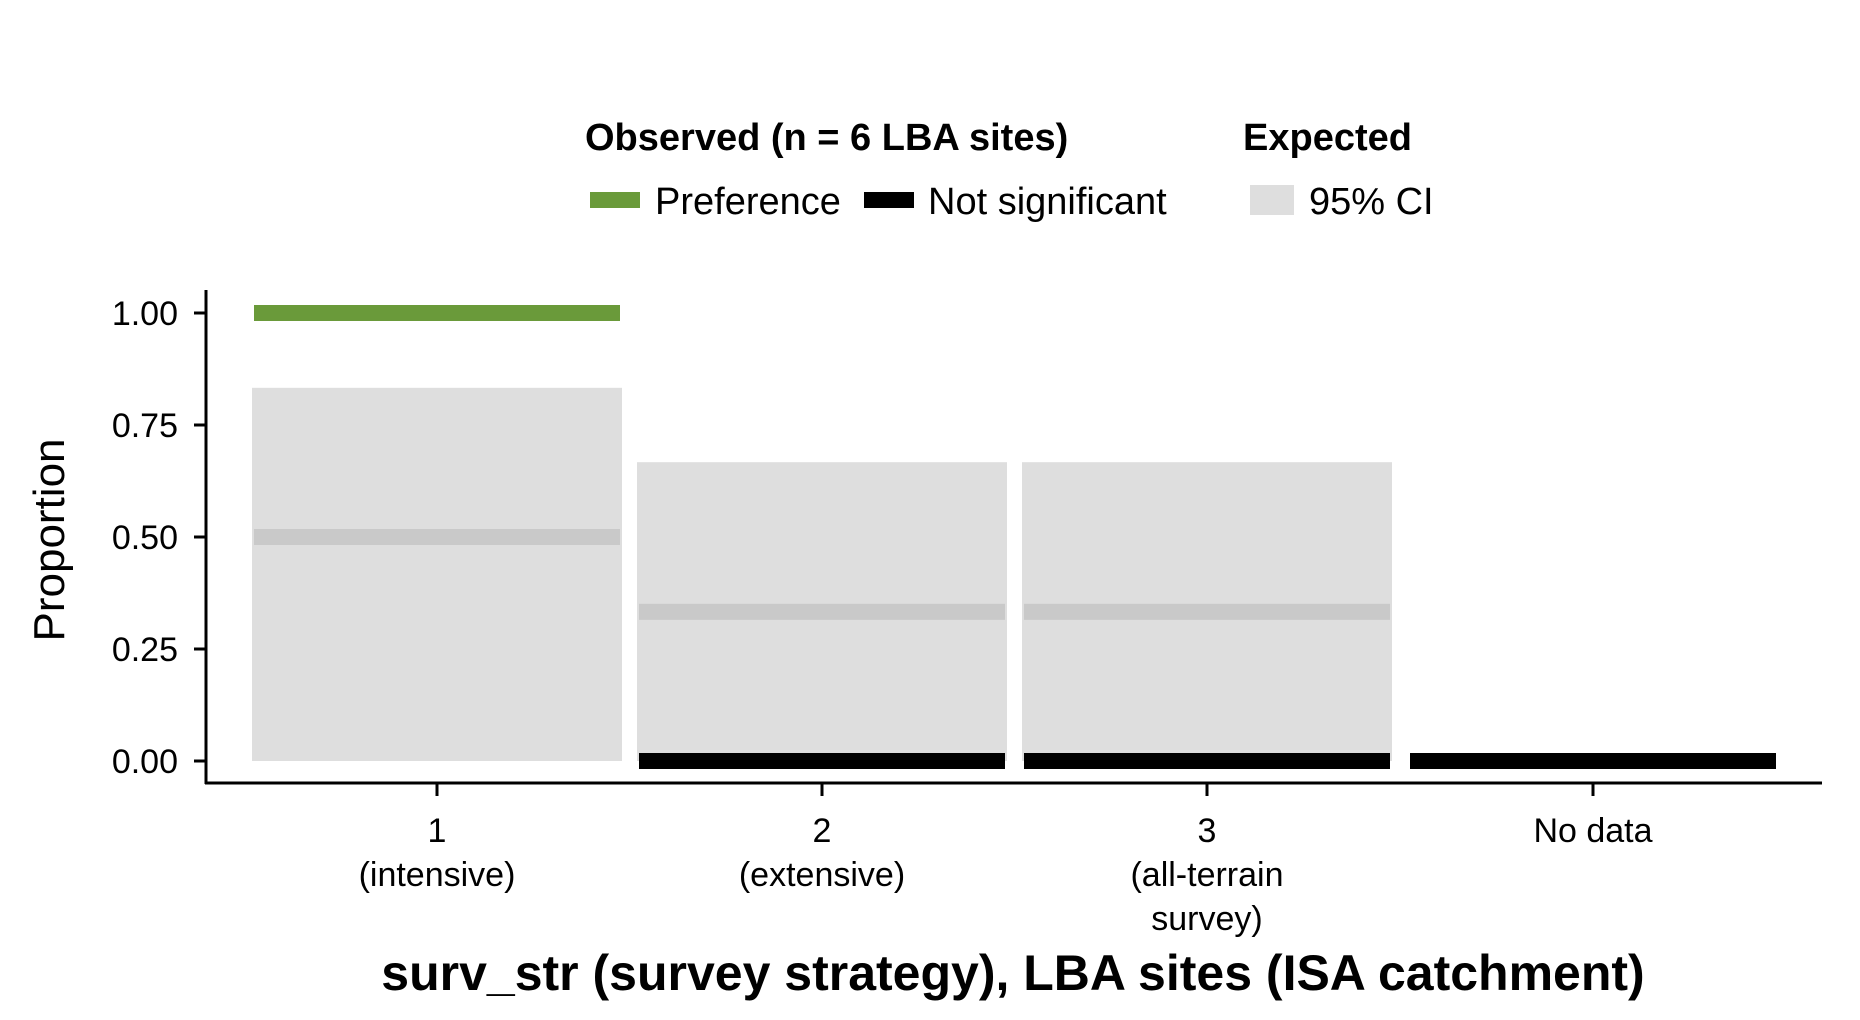 The image size is (1860, 1020). What do you see at coordinates (1207, 831) in the screenshot?
I see `x-tick-label: 3` at bounding box center [1207, 831].